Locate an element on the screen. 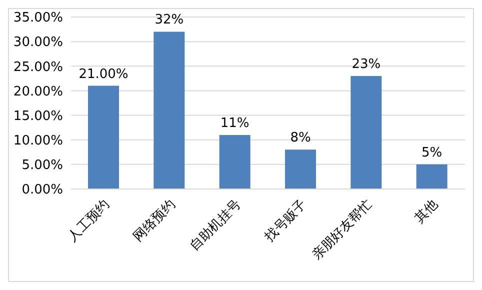 The width and height of the screenshot is (482, 290). x-tick-label: 亲朋好友帮忙 is located at coordinates (343, 230).